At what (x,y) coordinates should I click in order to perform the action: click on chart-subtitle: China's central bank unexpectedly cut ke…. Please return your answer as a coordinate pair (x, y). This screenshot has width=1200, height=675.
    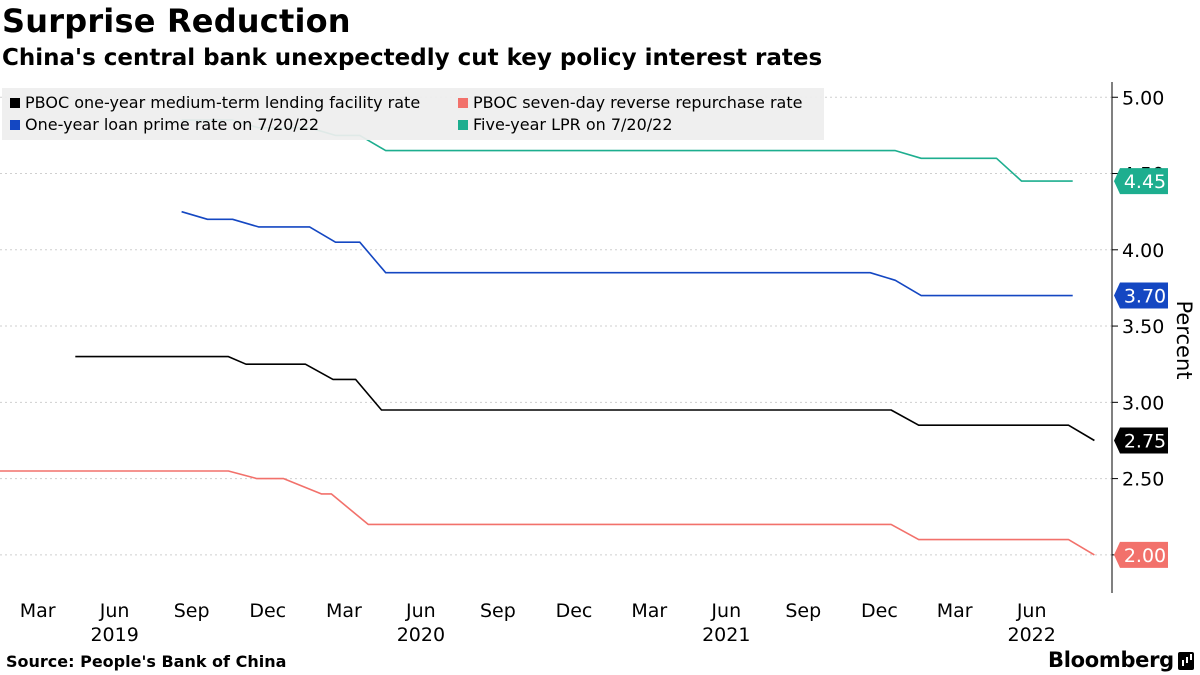
    Looking at the image, I should click on (412, 58).